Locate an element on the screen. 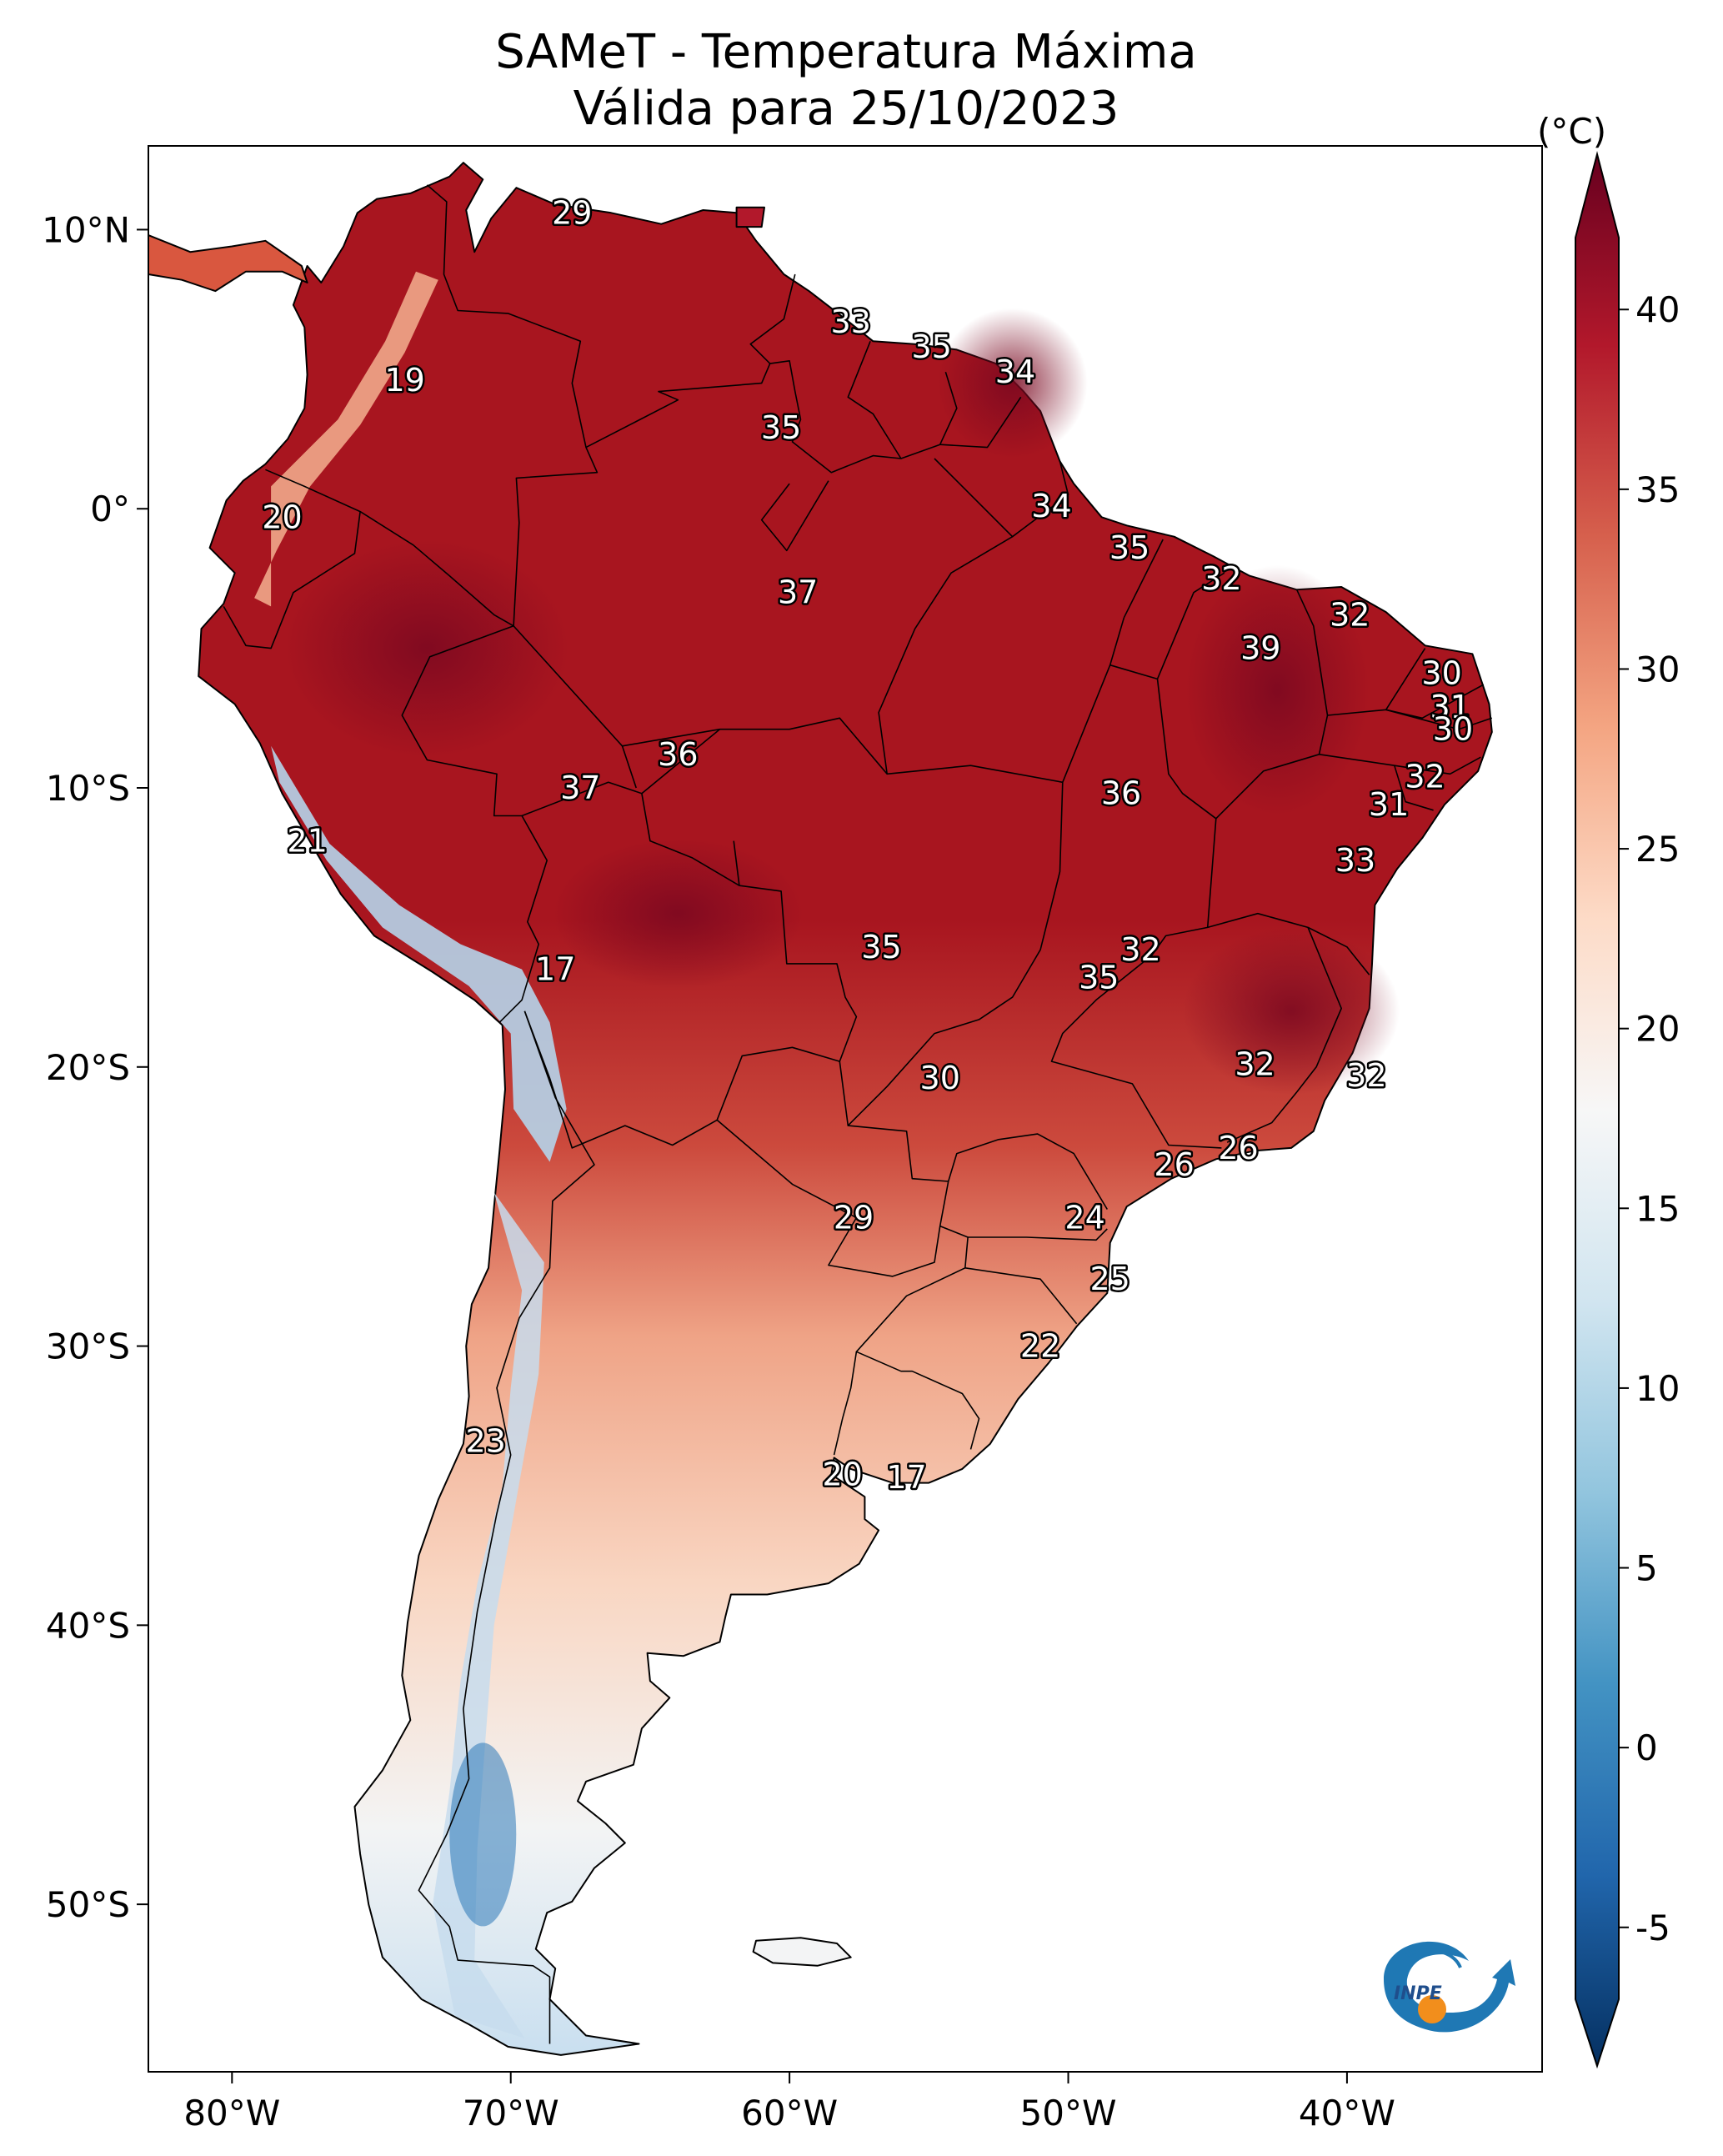  temperature-label: 21 is located at coordinates (307, 841).